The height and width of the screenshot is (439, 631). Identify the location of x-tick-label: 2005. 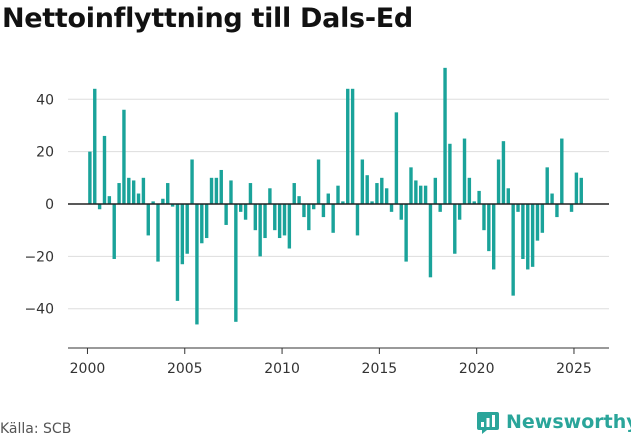
(185, 369).